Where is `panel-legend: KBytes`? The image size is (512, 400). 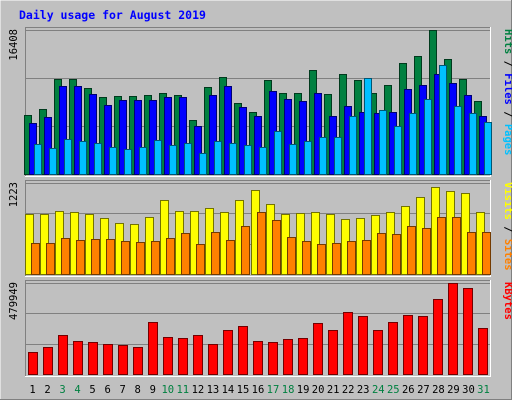 panel-legend: KBytes is located at coordinates (507, 301).